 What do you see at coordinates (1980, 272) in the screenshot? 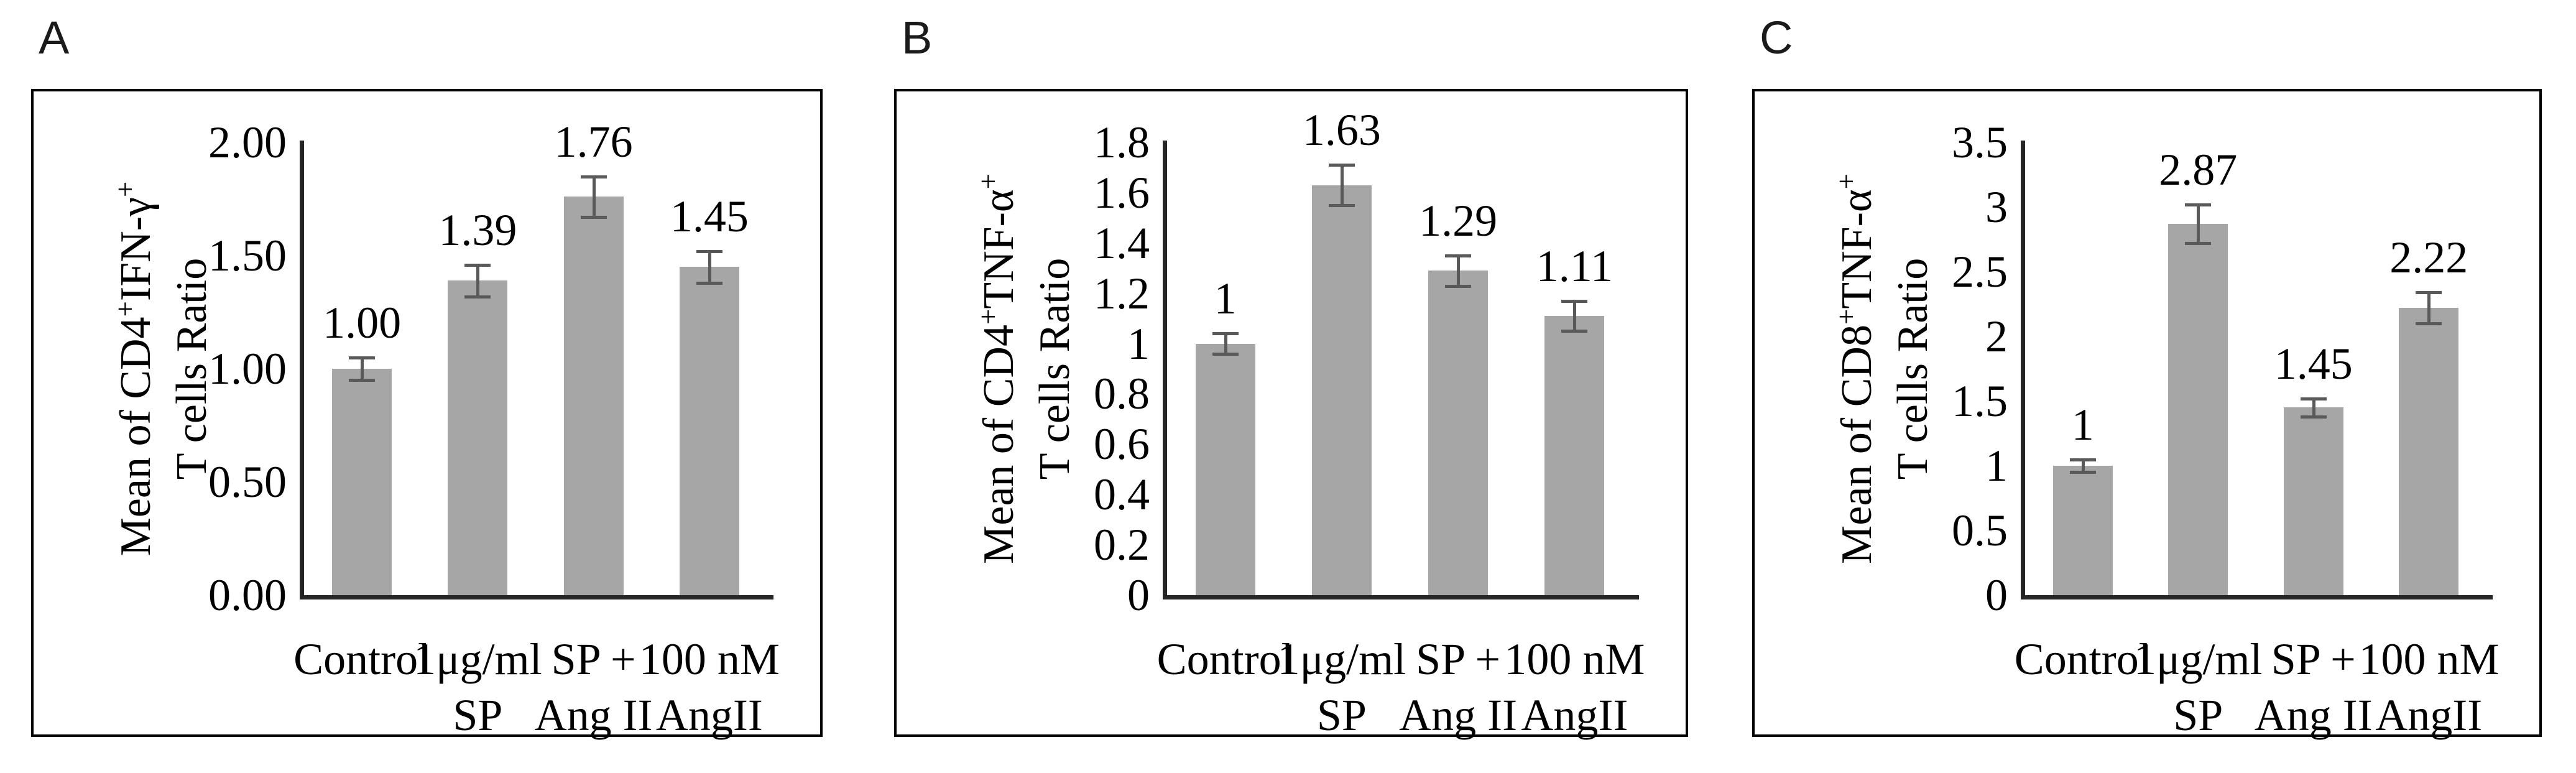
I see `y-tick-label: 2.5` at bounding box center [1980, 272].